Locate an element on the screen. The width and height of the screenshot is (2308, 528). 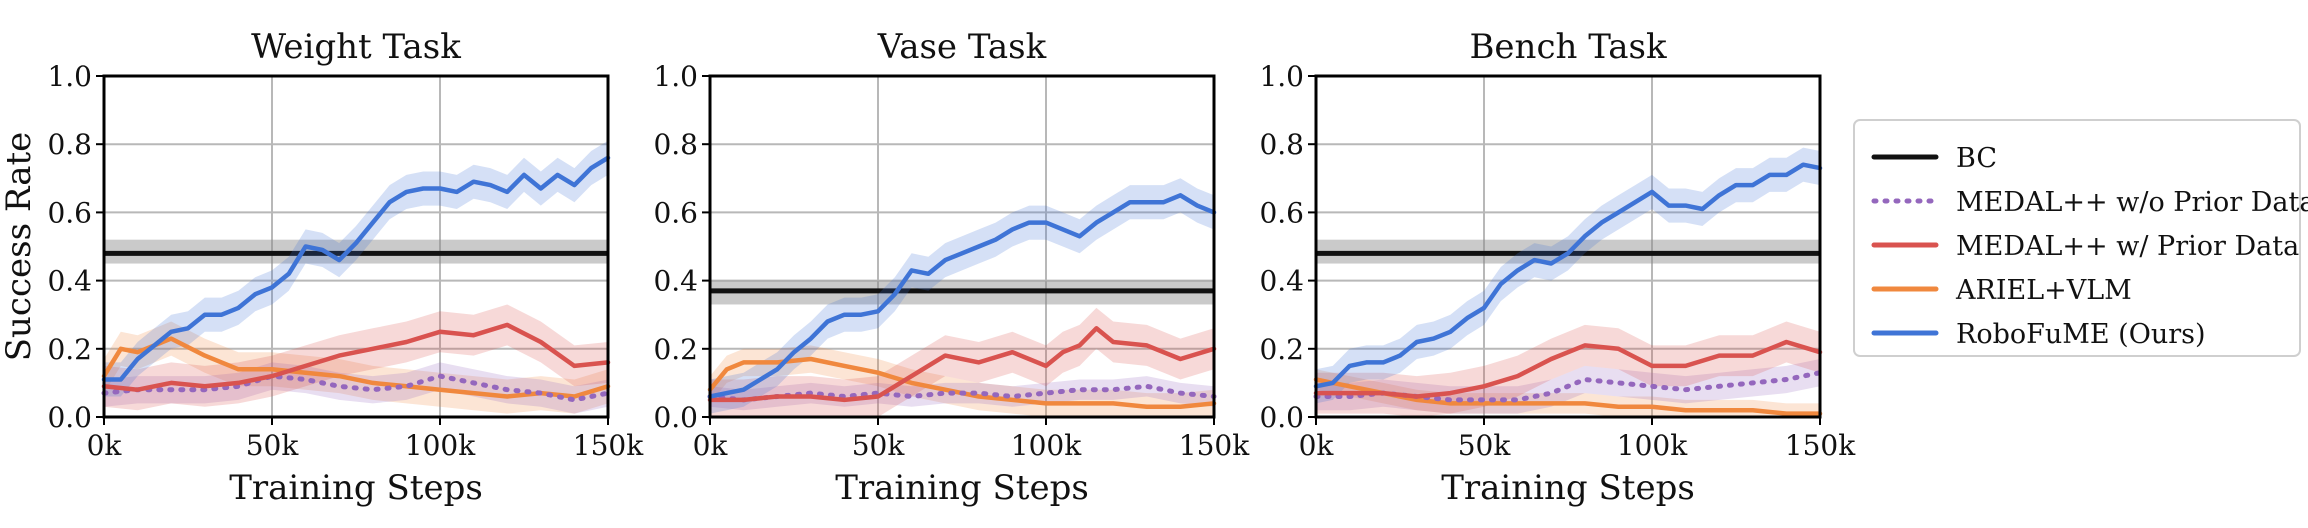
legend-label: RoboFuME (Ours) is located at coordinates (2081, 334).